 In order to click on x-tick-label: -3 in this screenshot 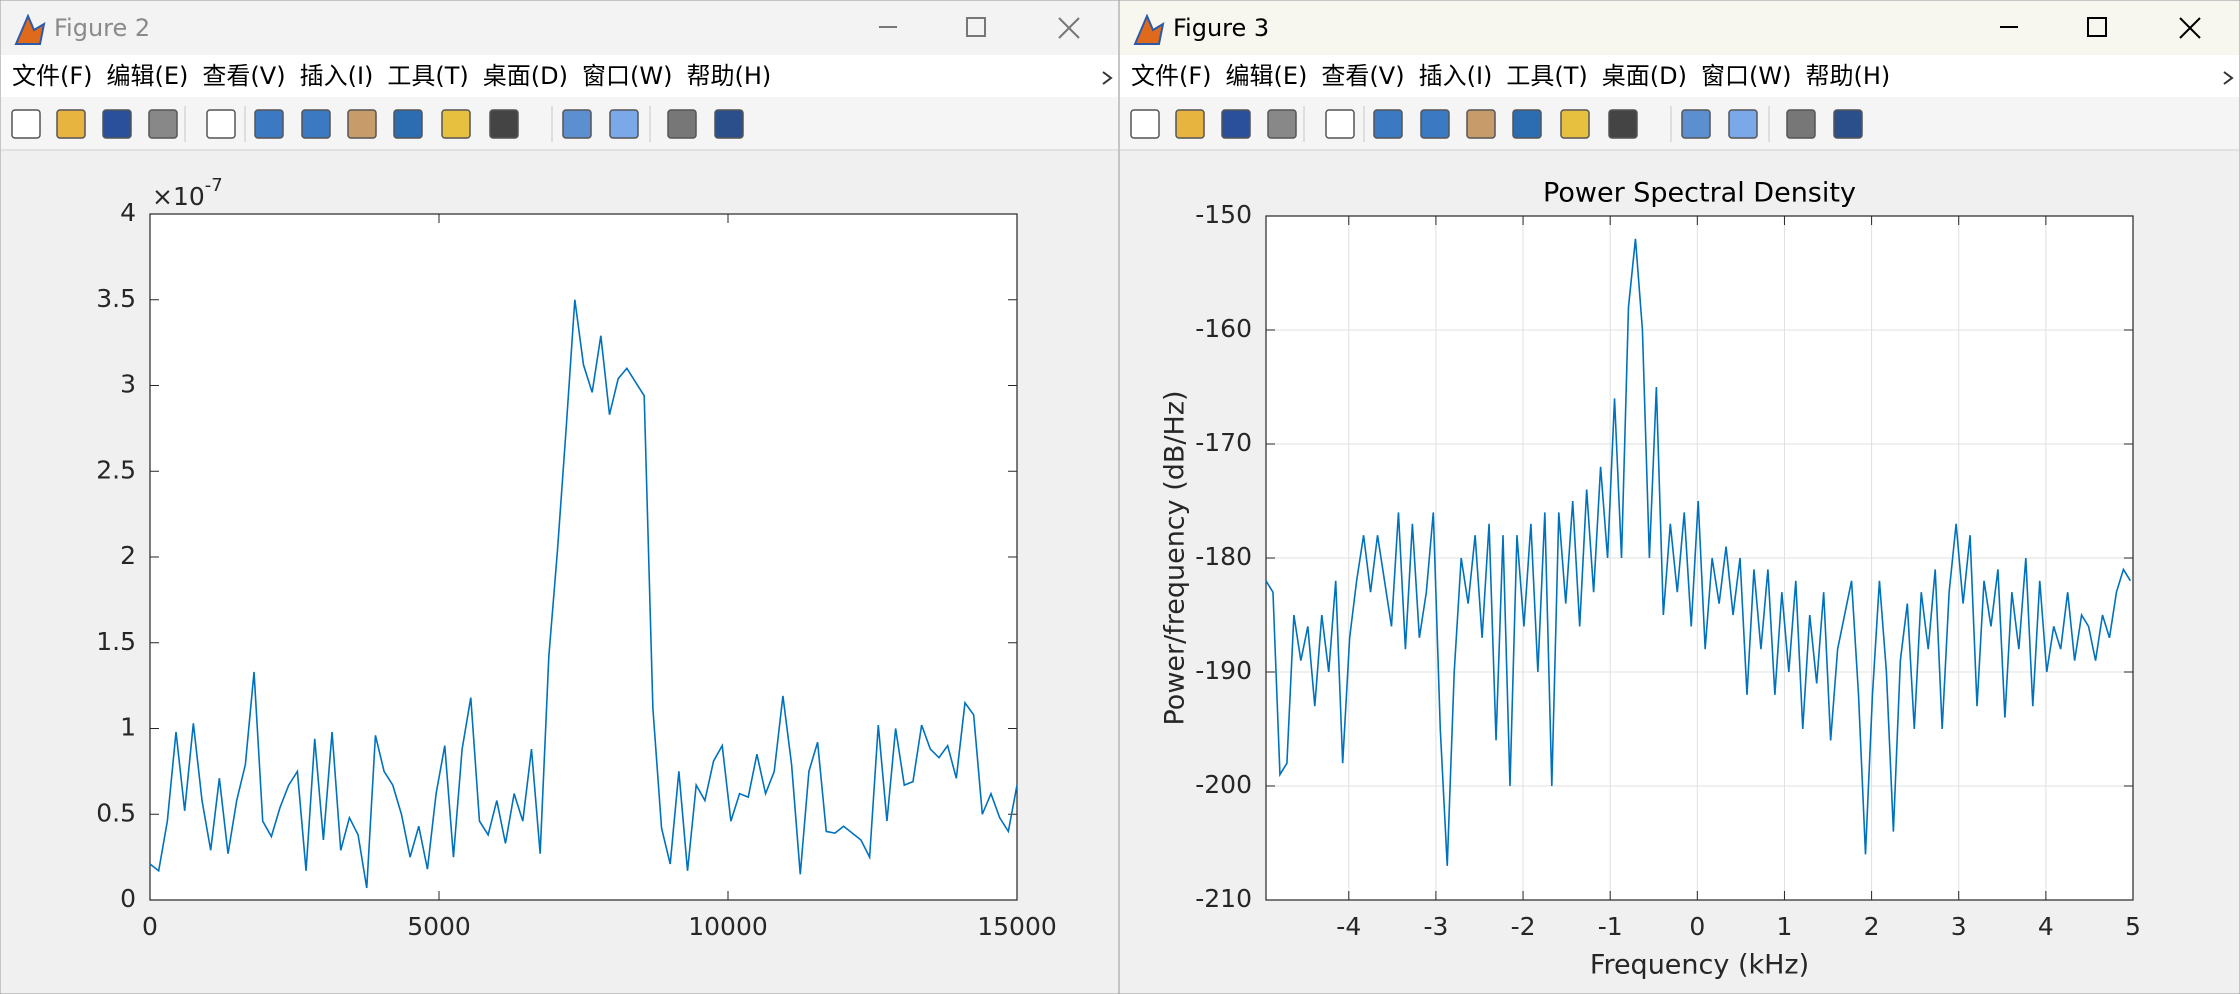, I will do `click(1435, 926)`.